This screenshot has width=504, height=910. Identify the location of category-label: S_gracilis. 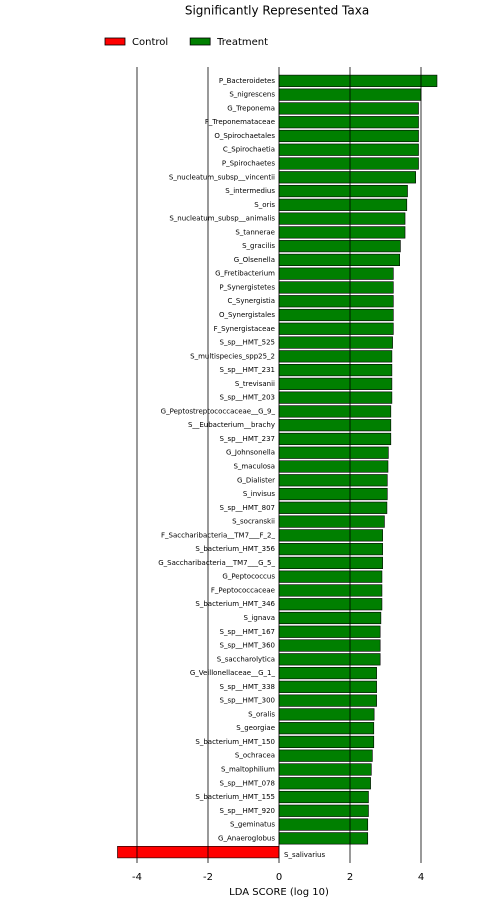
(258, 246).